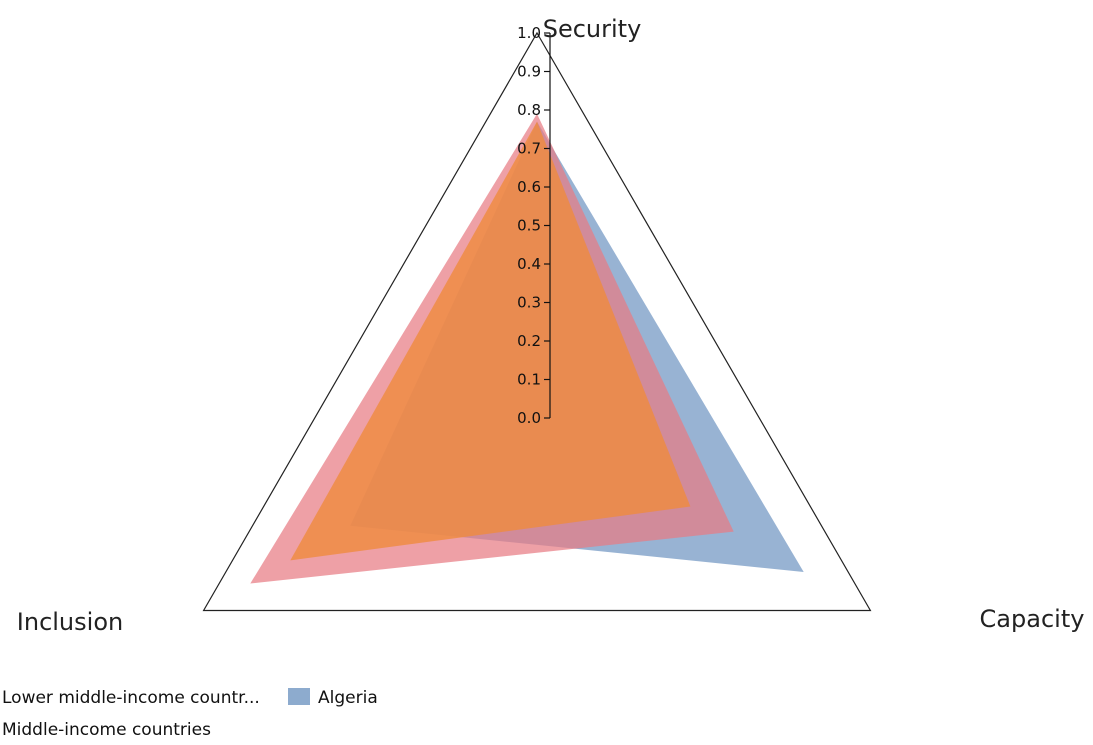  What do you see at coordinates (529, 341) in the screenshot?
I see `tick-label: 0.2` at bounding box center [529, 341].